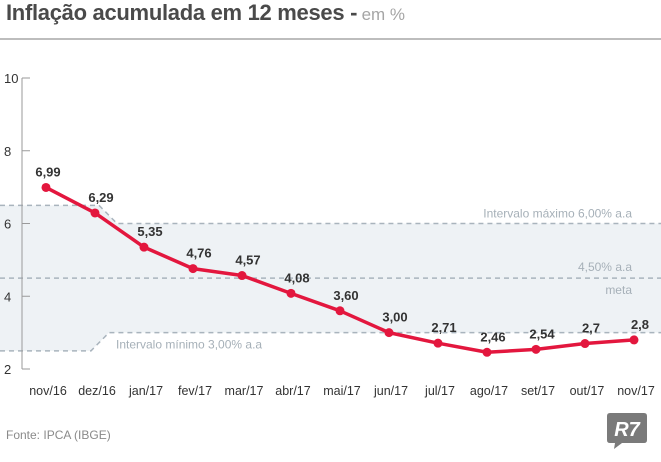 The height and width of the screenshot is (462, 661). Describe the element at coordinates (330, 214) in the screenshot. I see `band-upper-line` at that location.